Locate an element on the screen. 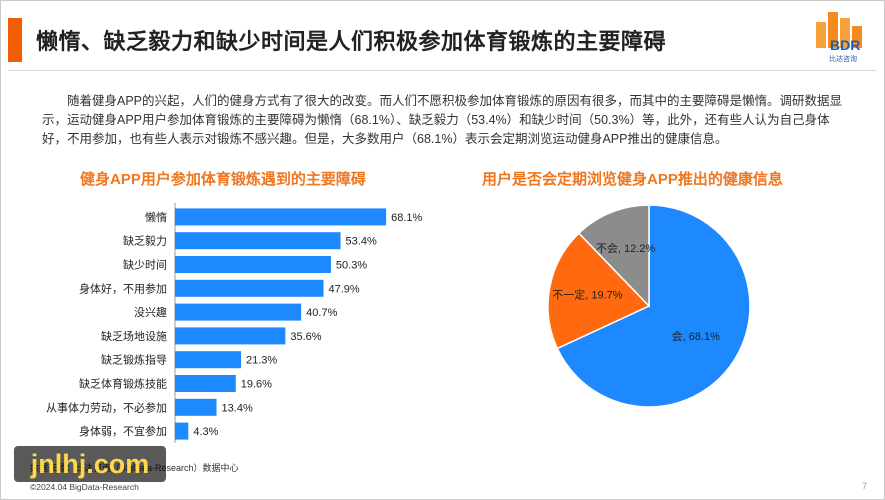 The image size is (885, 500). title-accent-bar is located at coordinates (15, 40).